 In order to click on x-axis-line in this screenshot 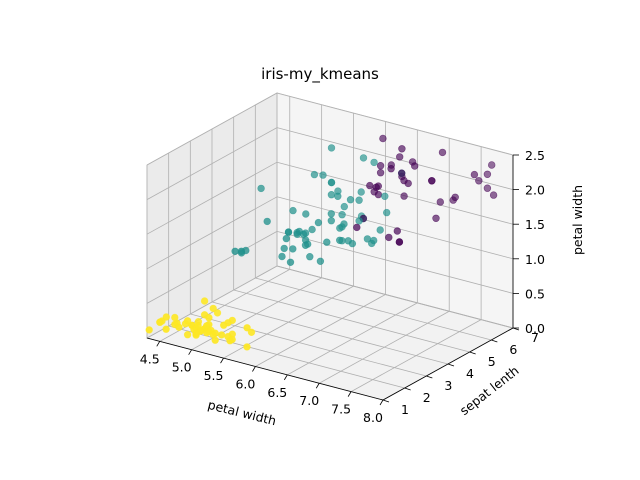, I will do `click(265, 369)`.